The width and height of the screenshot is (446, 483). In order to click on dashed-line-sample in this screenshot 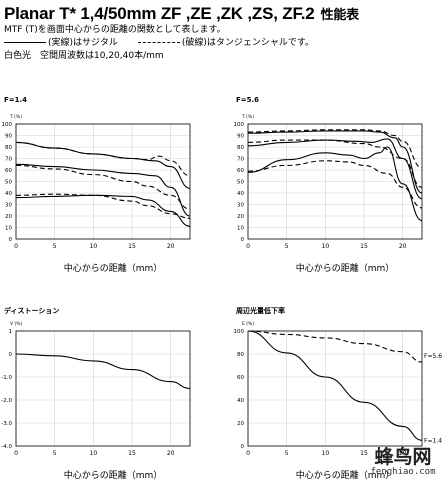, I will do `click(158, 42)`.